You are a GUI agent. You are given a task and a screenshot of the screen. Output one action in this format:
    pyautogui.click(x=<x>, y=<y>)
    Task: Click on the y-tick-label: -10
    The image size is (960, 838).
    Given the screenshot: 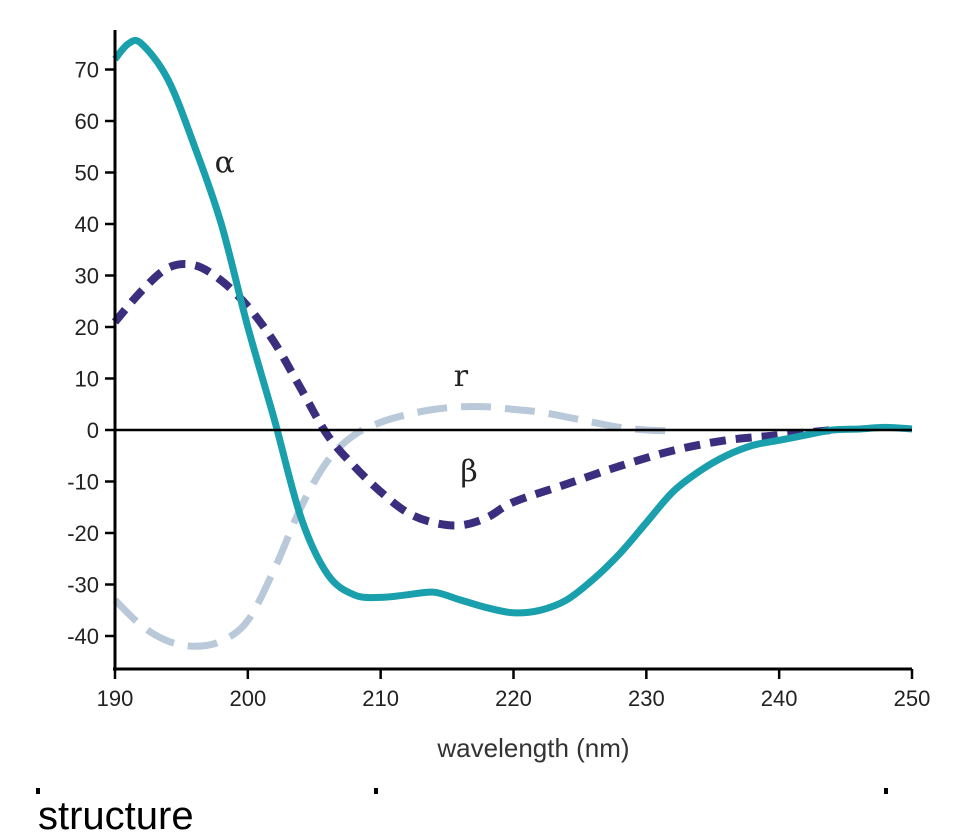 What is the action you would take?
    pyautogui.click(x=83, y=482)
    